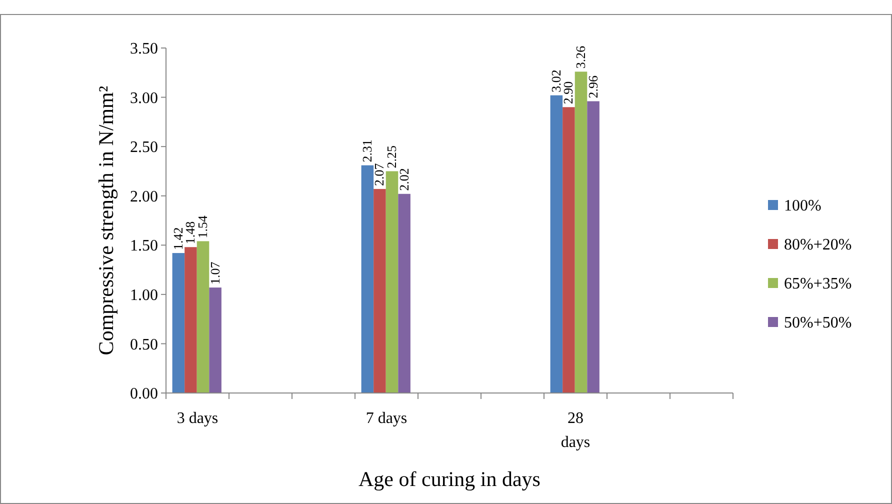 This screenshot has width=892, height=504. What do you see at coordinates (404, 179) in the screenshot?
I see `data-label: 2.02` at bounding box center [404, 179].